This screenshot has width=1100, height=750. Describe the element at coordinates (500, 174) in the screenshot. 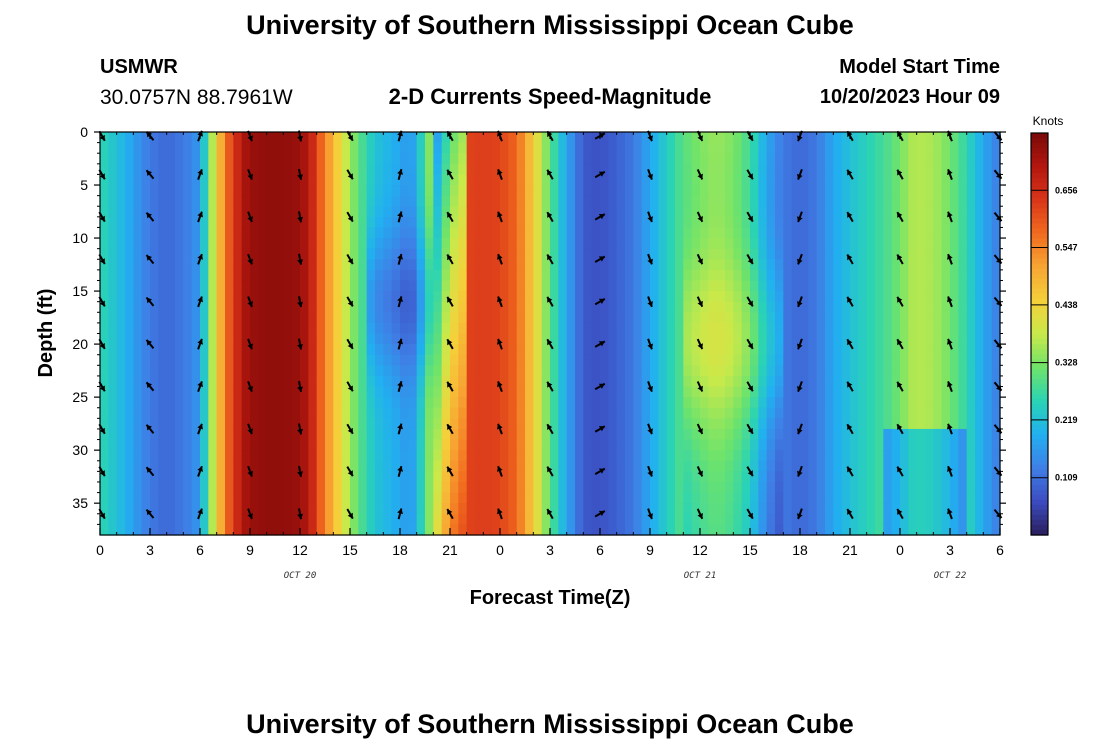

I see `current-vector-arrow` at that location.